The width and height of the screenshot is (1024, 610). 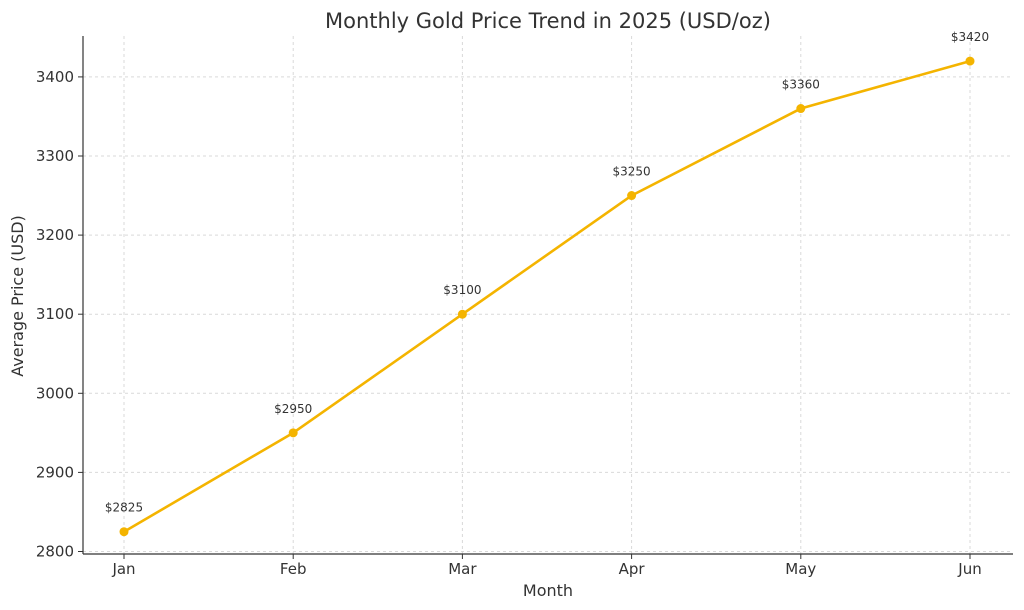 What do you see at coordinates (632, 569) in the screenshot?
I see `x-tick-label: Apr` at bounding box center [632, 569].